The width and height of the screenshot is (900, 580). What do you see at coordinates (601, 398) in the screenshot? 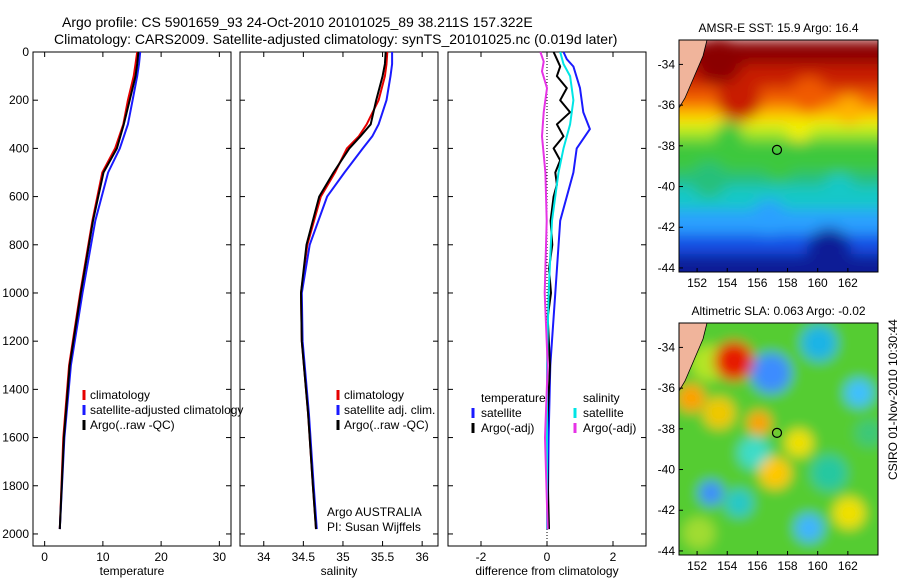
I see `legend-heading: salinity` at bounding box center [601, 398].